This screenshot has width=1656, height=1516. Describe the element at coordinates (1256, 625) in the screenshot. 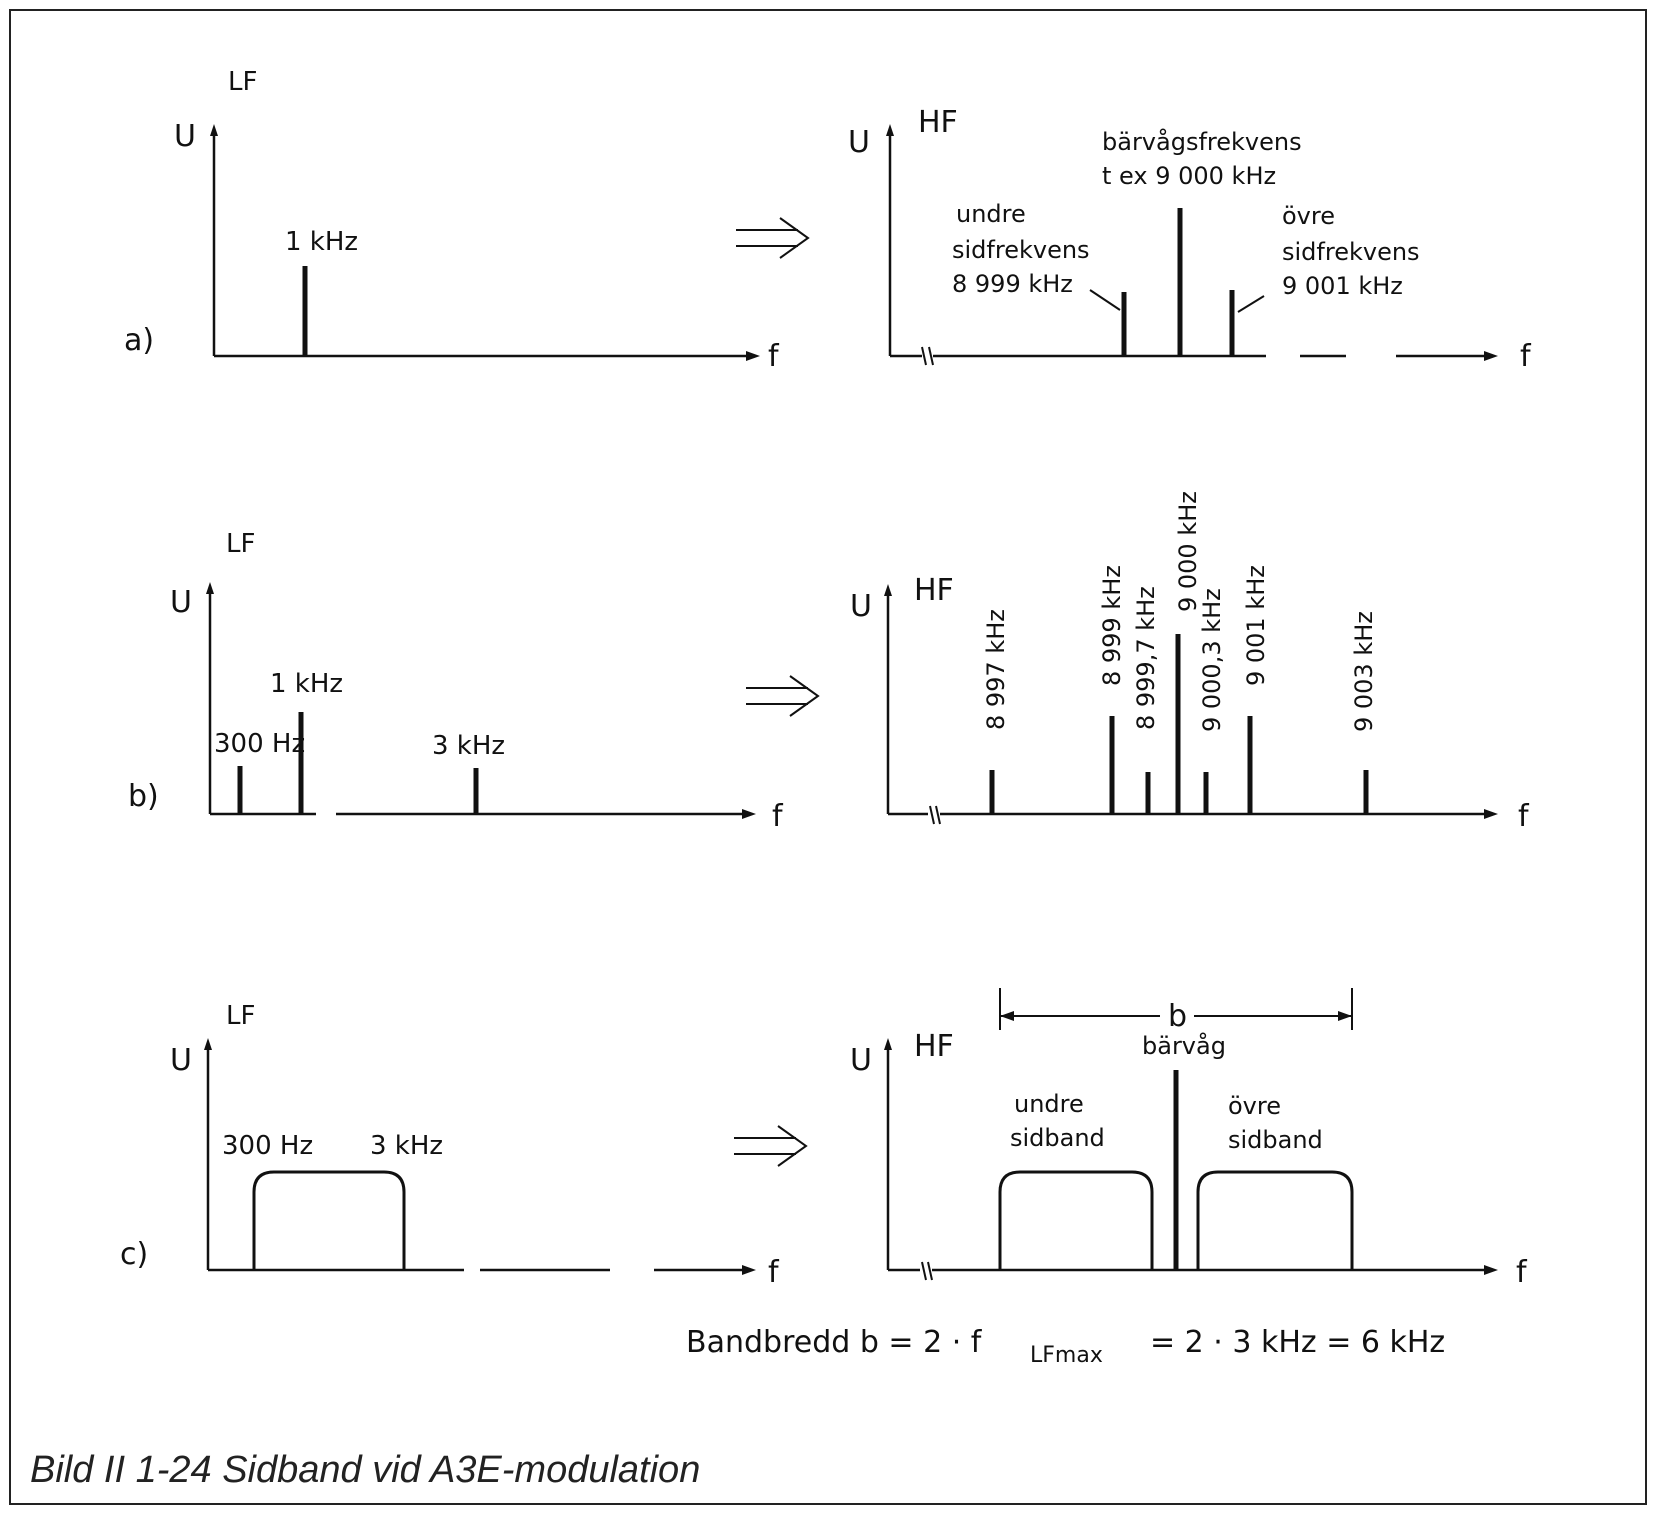

I see `freq-label: 9 001 kHz` at that location.